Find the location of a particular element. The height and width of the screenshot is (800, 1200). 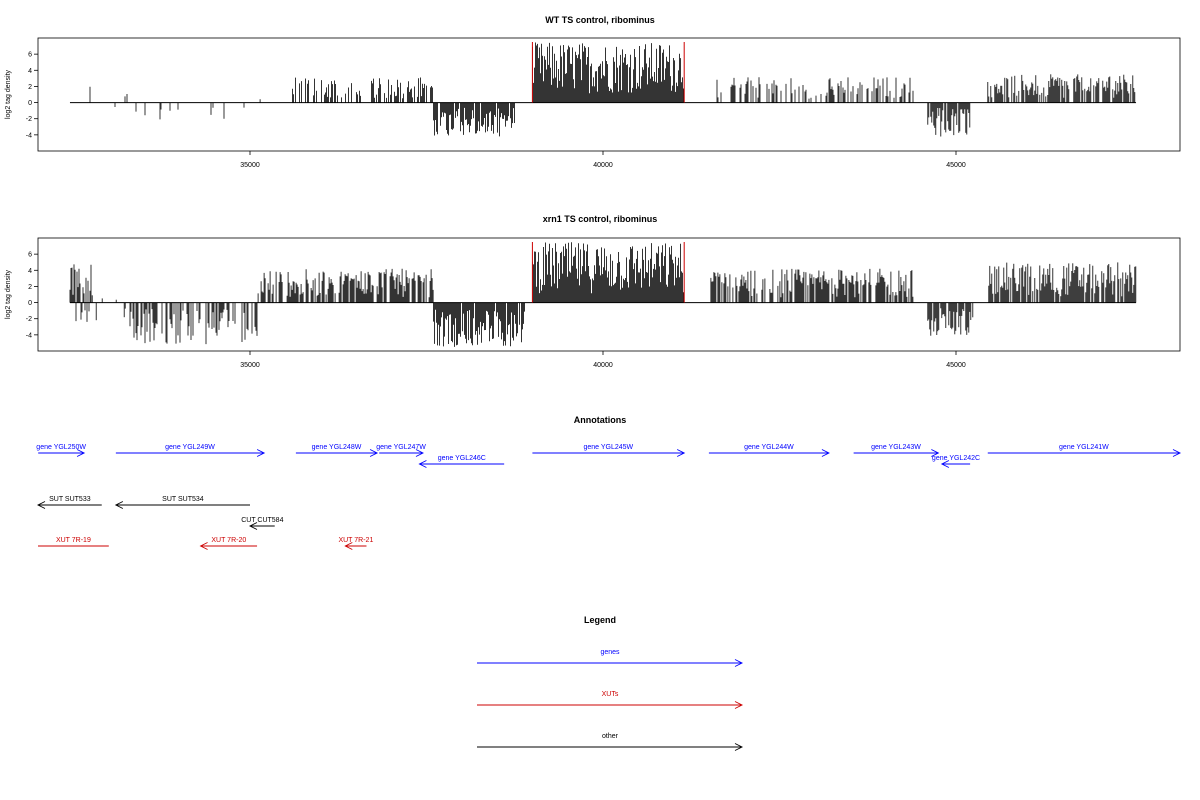

feature-label: SUT SUT533 is located at coordinates (70, 499).